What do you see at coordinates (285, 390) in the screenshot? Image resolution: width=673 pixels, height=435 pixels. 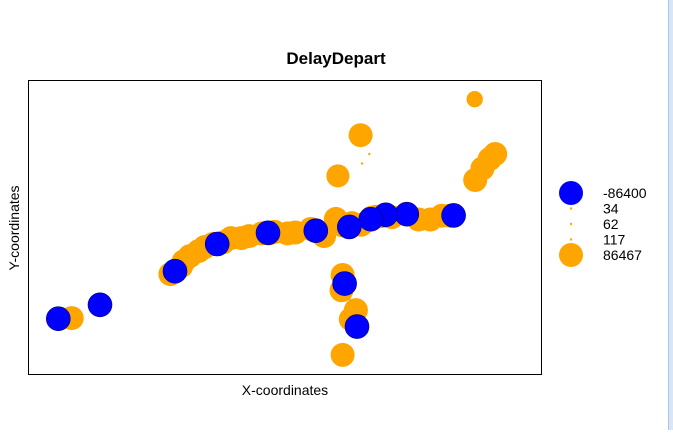 I see `x-axis-label: X-coordinates` at bounding box center [285, 390].